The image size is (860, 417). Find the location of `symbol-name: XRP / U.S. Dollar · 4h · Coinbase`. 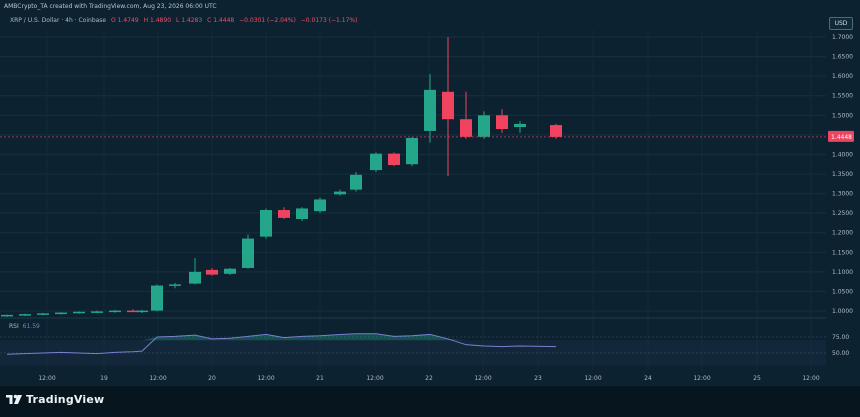

symbol-name: XRP / U.S. Dollar · 4h · Coinbase is located at coordinates (58, 20).